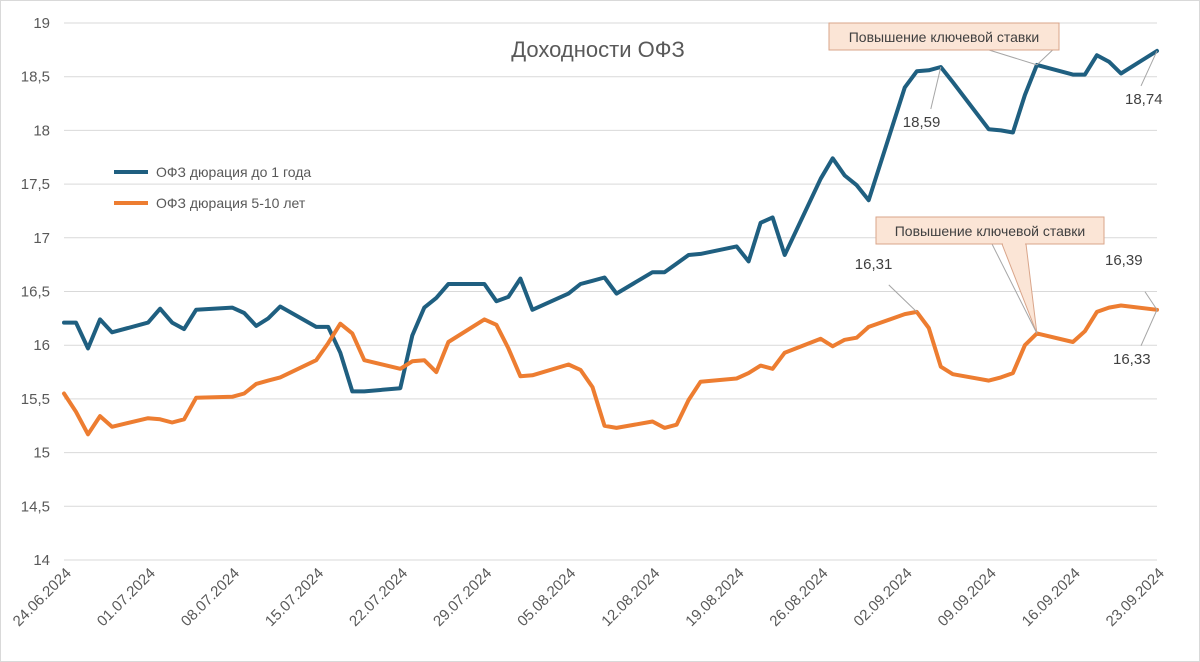 Image resolution: width=1200 pixels, height=662 pixels. What do you see at coordinates (1019, 288) in the screenshot?
I see `callout-pointer` at bounding box center [1019, 288].